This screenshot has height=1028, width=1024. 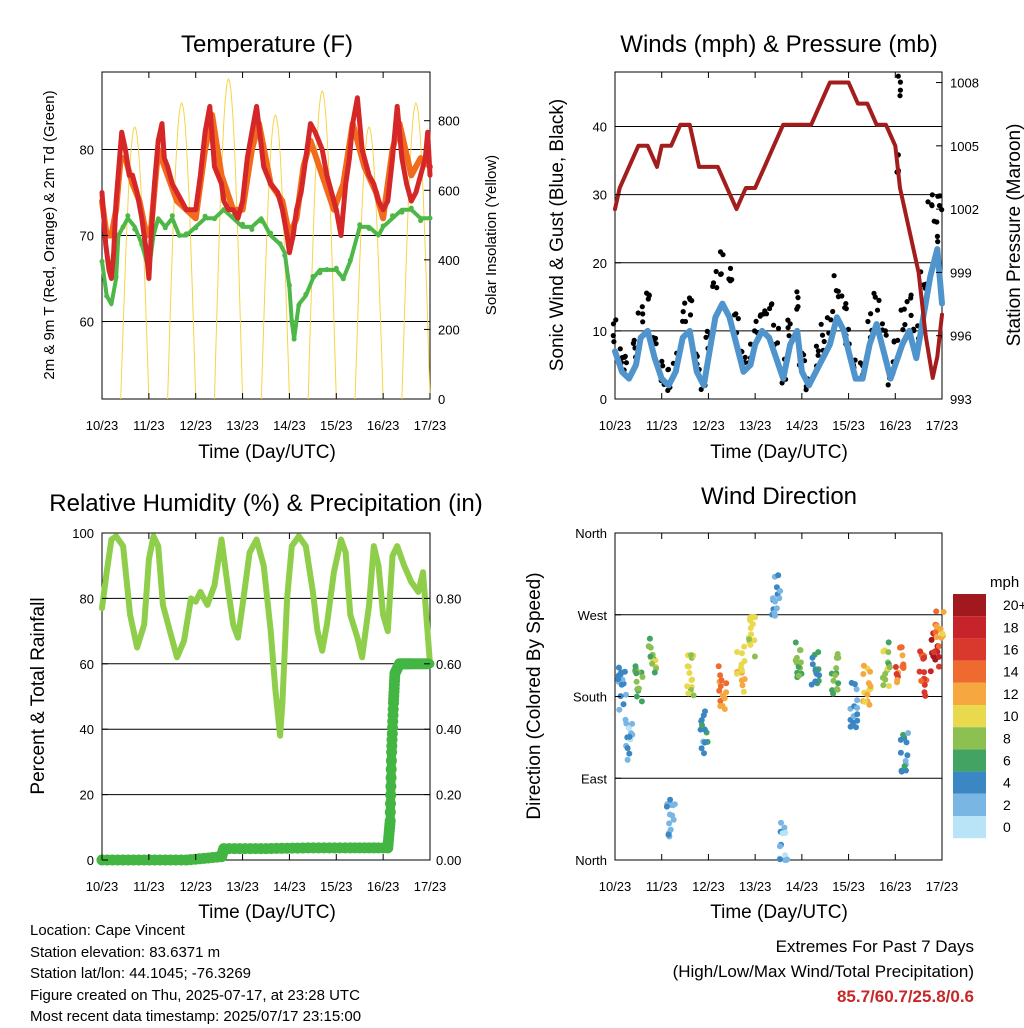 I want to click on y2-tick-label: 1005, so click(x=964, y=146).